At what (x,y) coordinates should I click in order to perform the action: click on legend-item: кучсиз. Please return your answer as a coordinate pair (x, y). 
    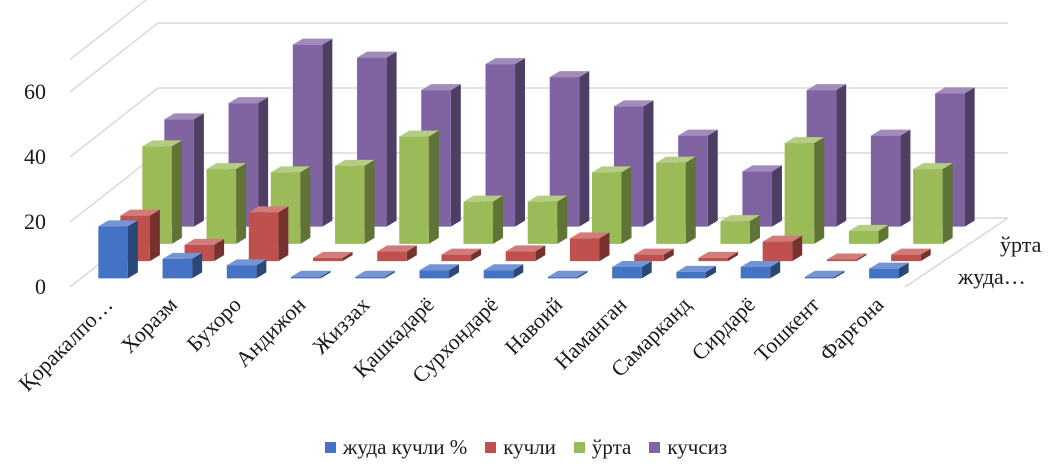
    Looking at the image, I should click on (688, 447).